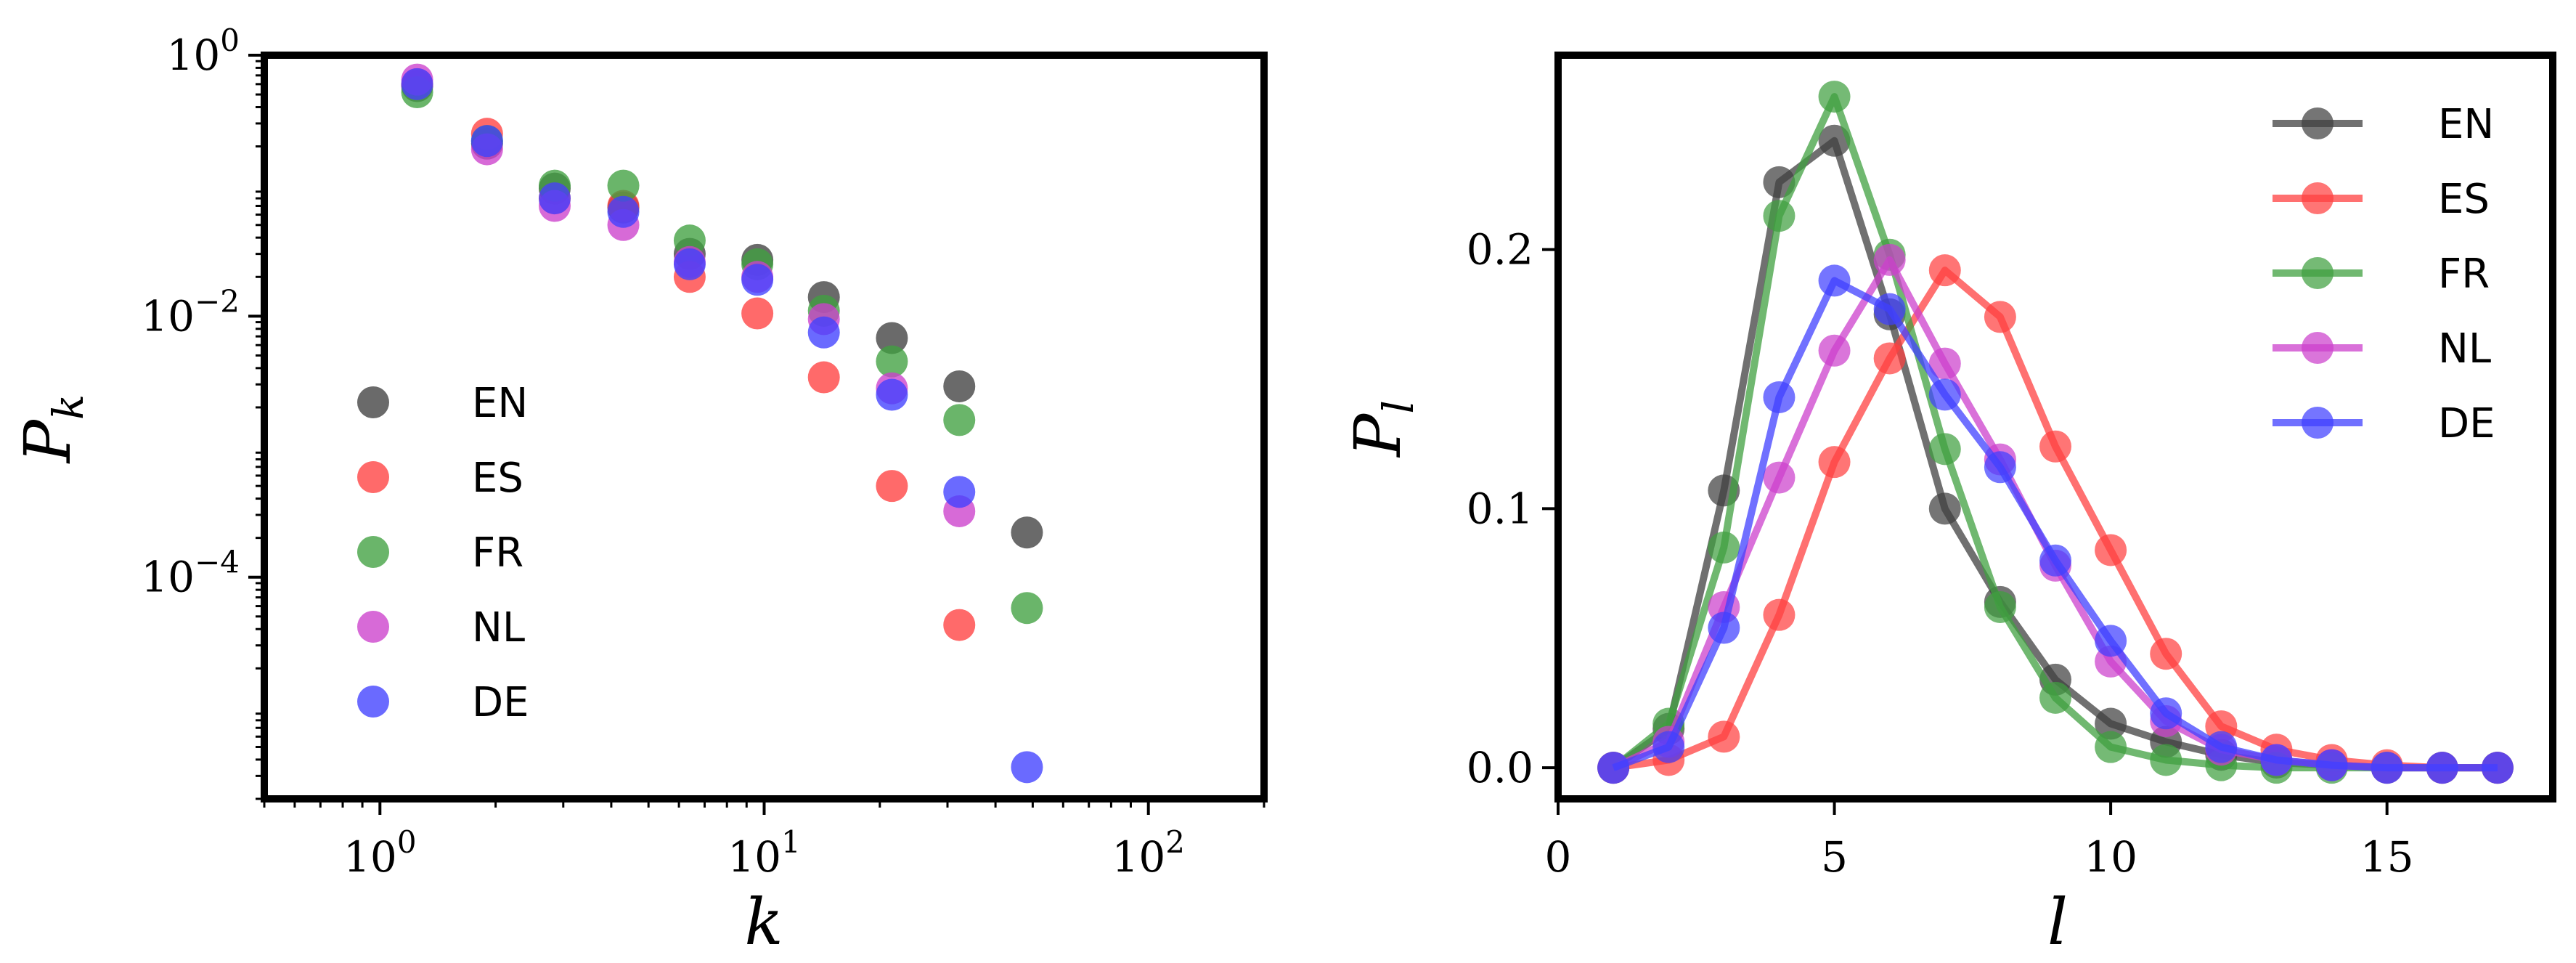 The width and height of the screenshot is (2576, 963). What do you see at coordinates (2110, 857) in the screenshot?
I see `x-tick-label: 10` at bounding box center [2110, 857].